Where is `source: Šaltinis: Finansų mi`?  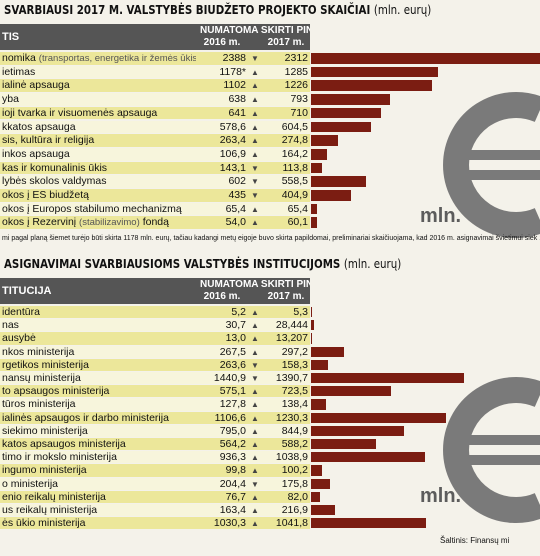 source: Šaltinis: Finansų mi is located at coordinates (475, 541).